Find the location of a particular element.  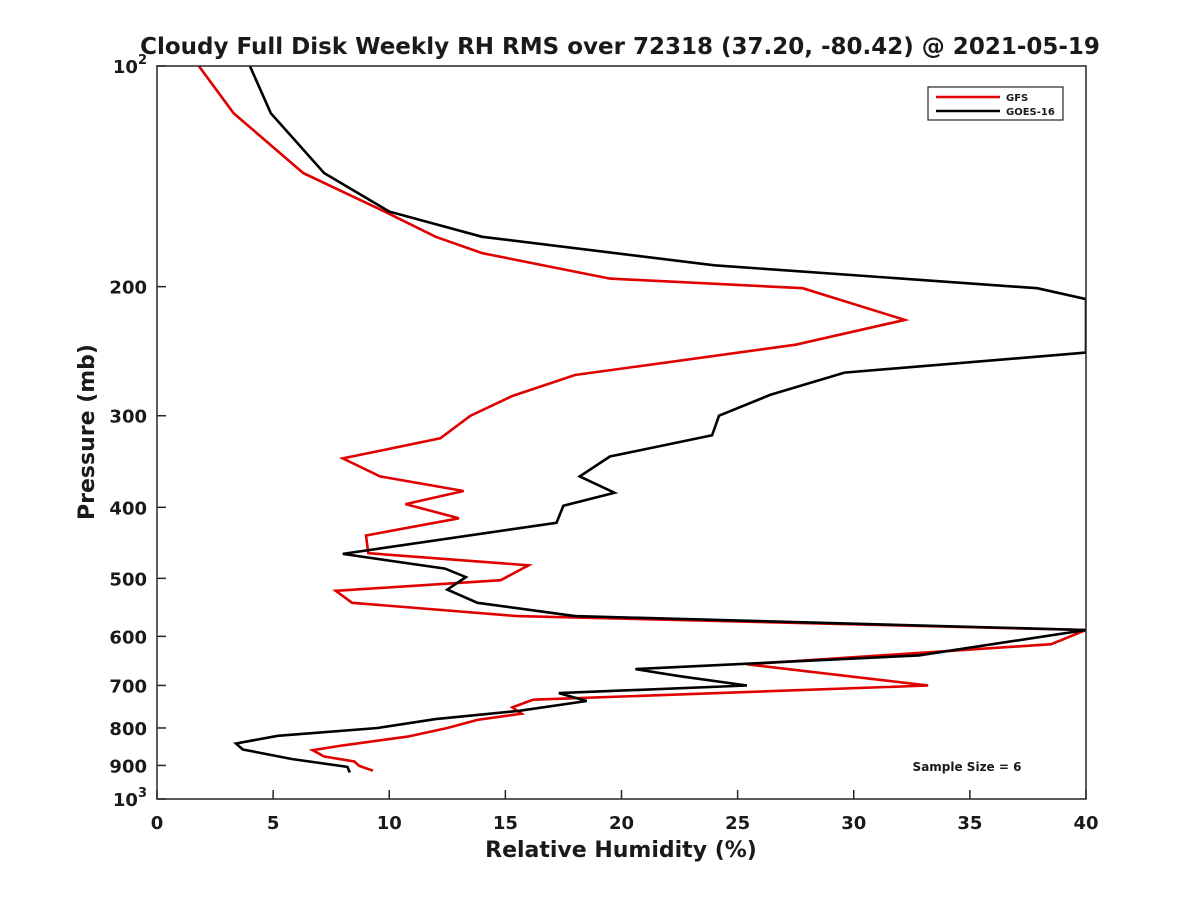

legend-box is located at coordinates (995, 103).